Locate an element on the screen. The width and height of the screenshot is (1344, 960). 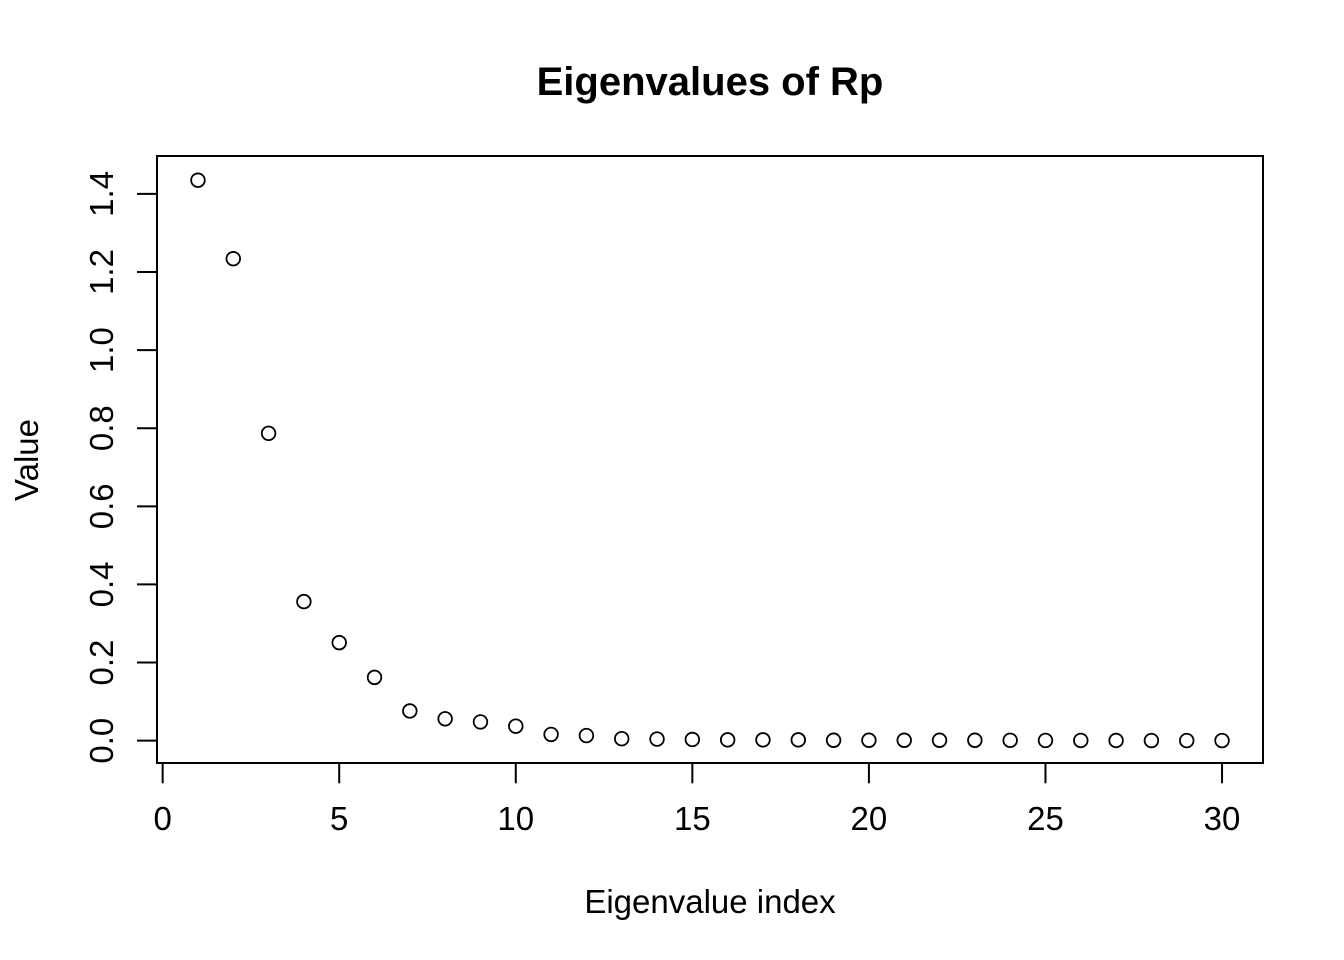
x-axis-ticks: 0 5 10 15 20 25 30 is located at coordinates (696, 800).